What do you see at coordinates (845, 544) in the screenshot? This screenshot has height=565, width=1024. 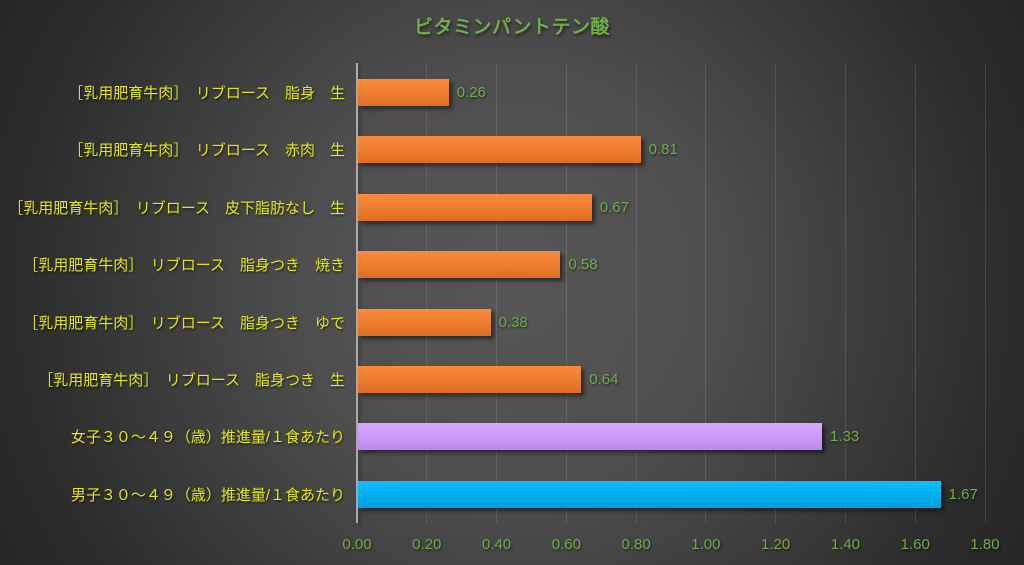 I see `x-tick-label: 1.40` at bounding box center [845, 544].